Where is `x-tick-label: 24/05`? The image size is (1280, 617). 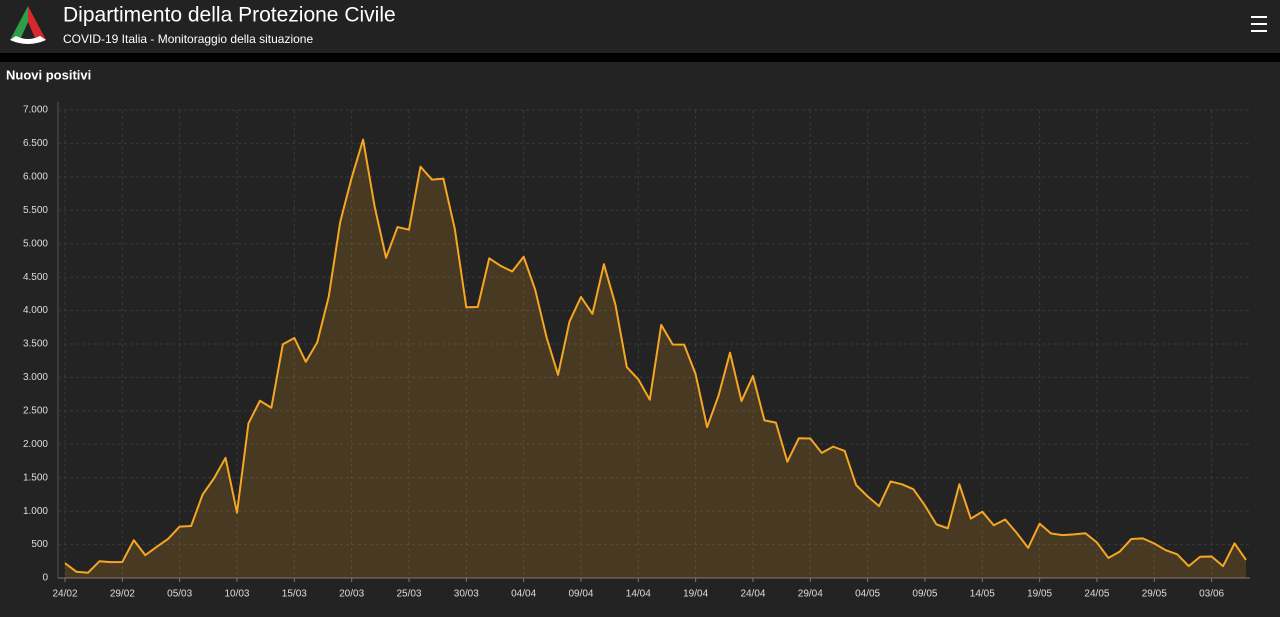 x-tick-label: 24/05 is located at coordinates (1096, 594).